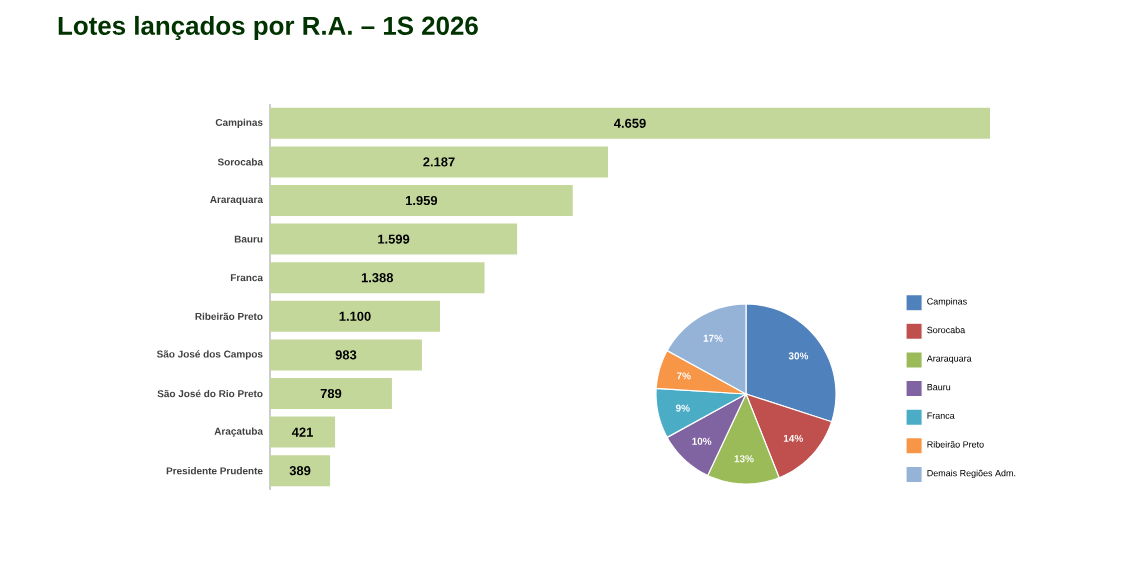 The width and height of the screenshot is (1134, 584). Describe the element at coordinates (268, 28) in the screenshot. I see `chart-title: Lotes lançados por R.A. – 1S 2026` at that location.